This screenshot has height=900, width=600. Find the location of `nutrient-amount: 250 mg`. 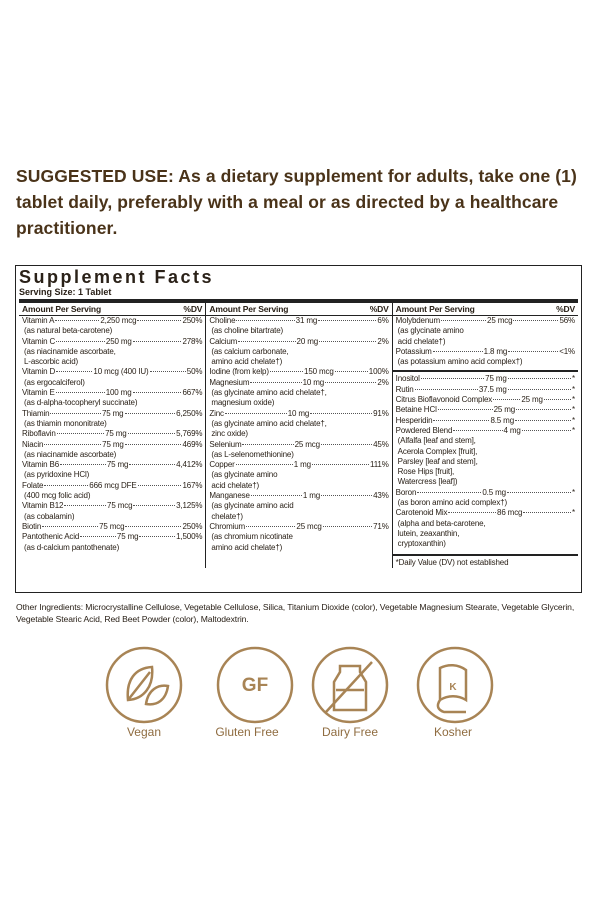

nutrient-amount: 250 mg is located at coordinates (118, 341).